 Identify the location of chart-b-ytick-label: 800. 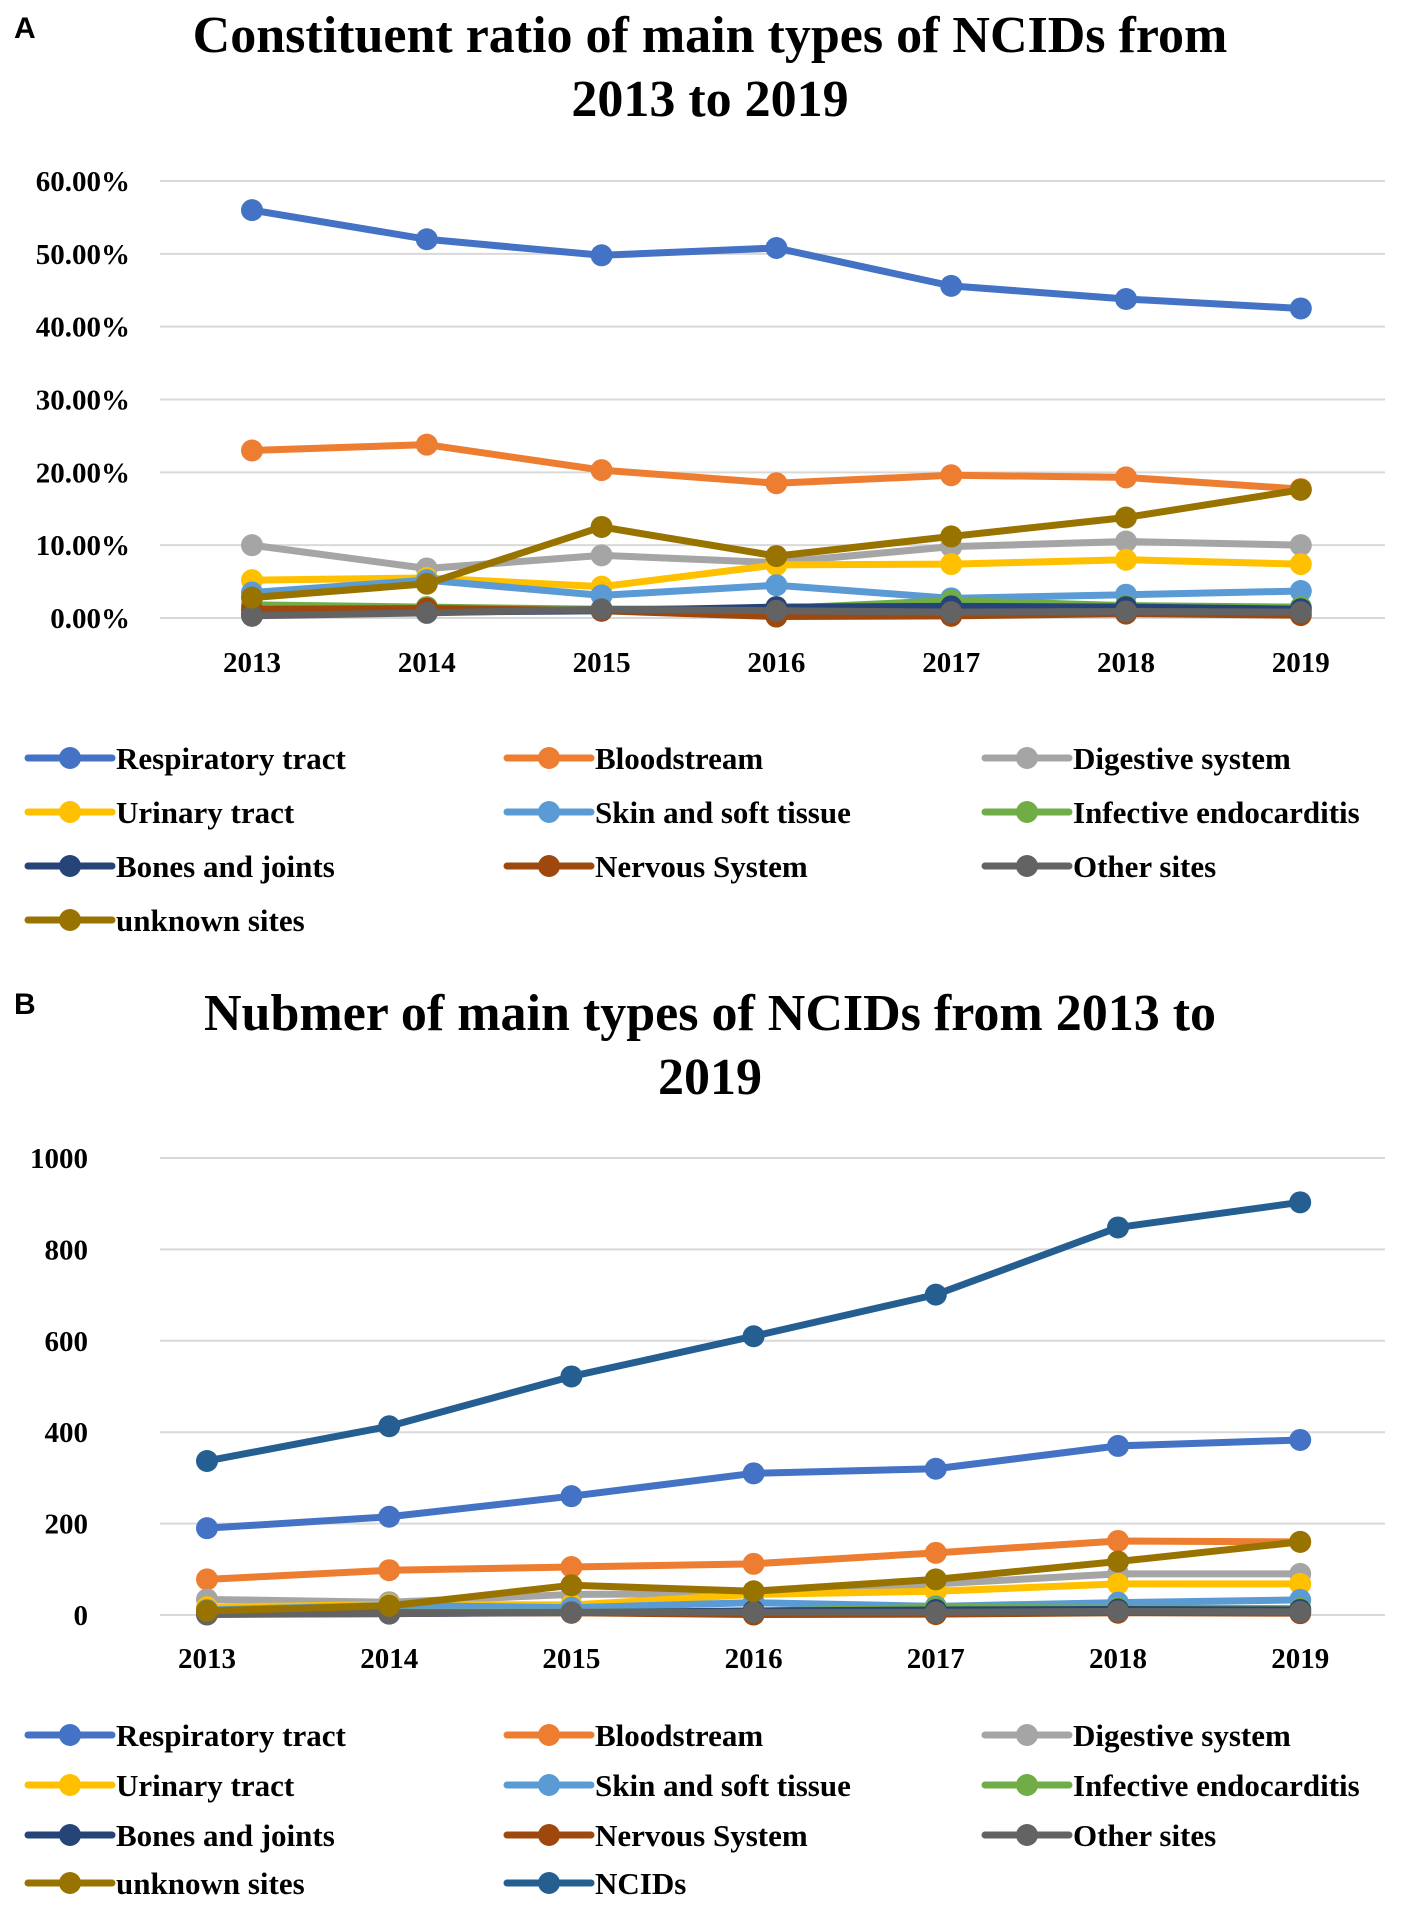
(67, 1250).